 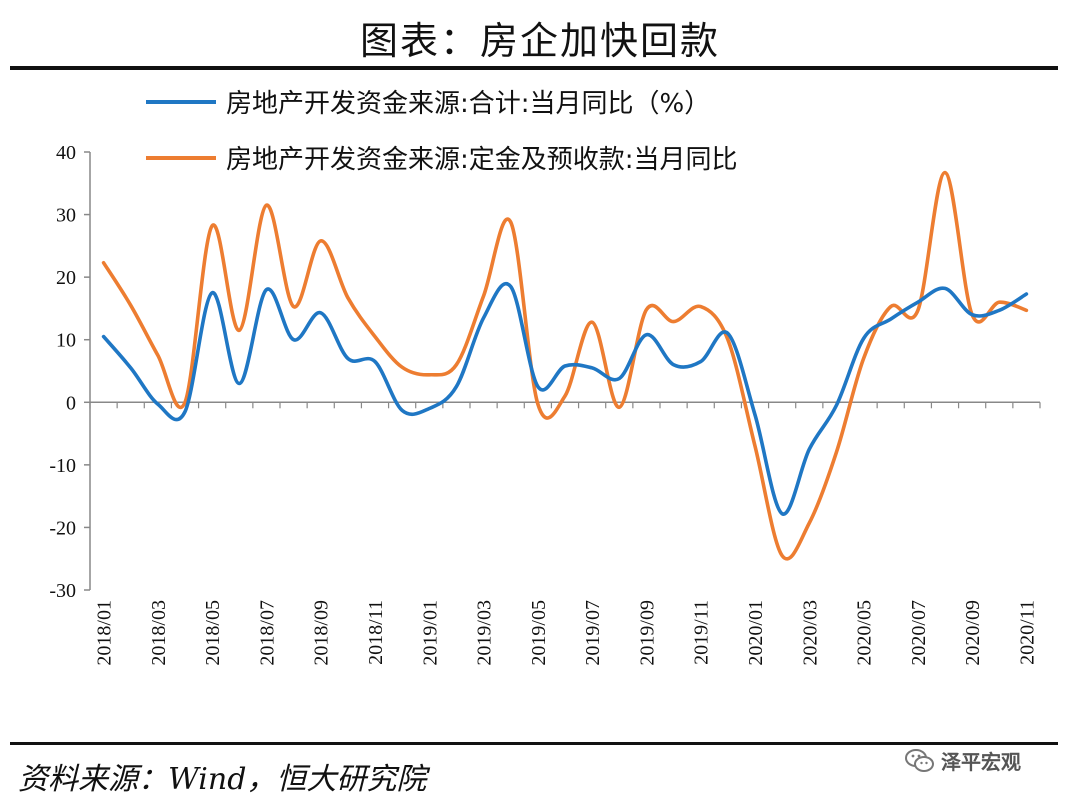 What do you see at coordinates (267, 633) in the screenshot?
I see `x-tick-label: 2018/07` at bounding box center [267, 633].